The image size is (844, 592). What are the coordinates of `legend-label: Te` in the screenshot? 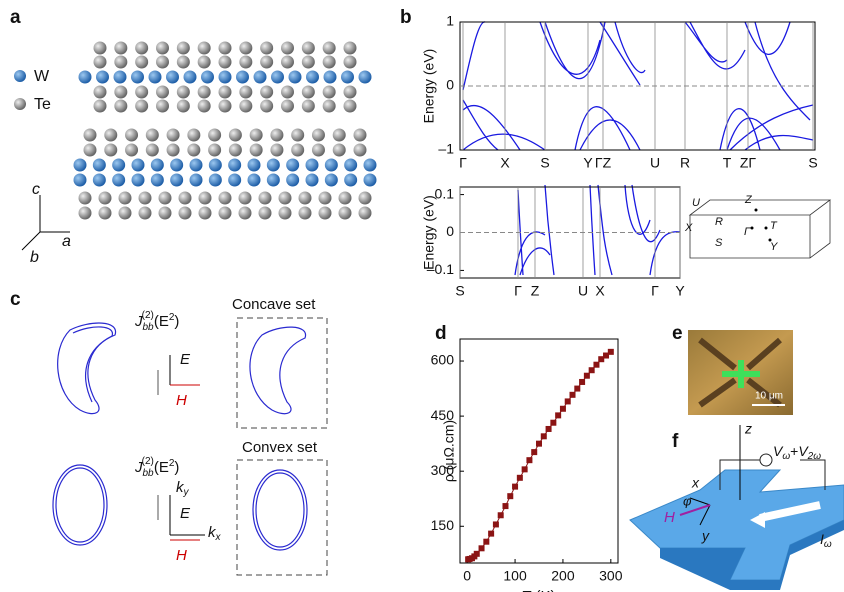 It's located at (42, 104).